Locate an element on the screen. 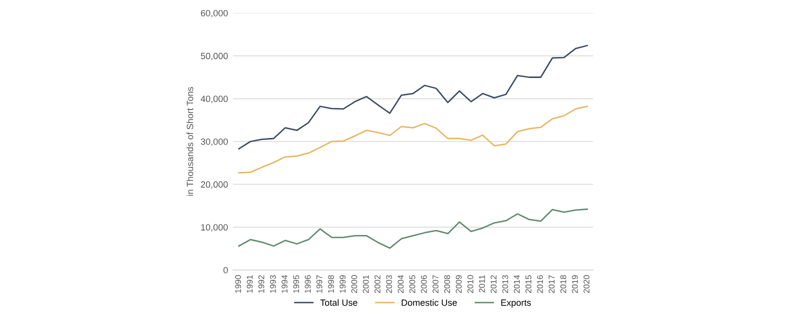 This screenshot has width=792, height=318. x-tick-label: 2014 is located at coordinates (517, 284).